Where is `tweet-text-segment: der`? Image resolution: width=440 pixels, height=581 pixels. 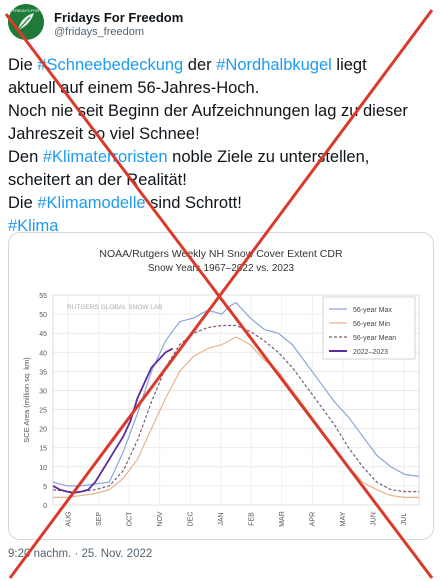
tweet-text-segment: der is located at coordinates (200, 65).